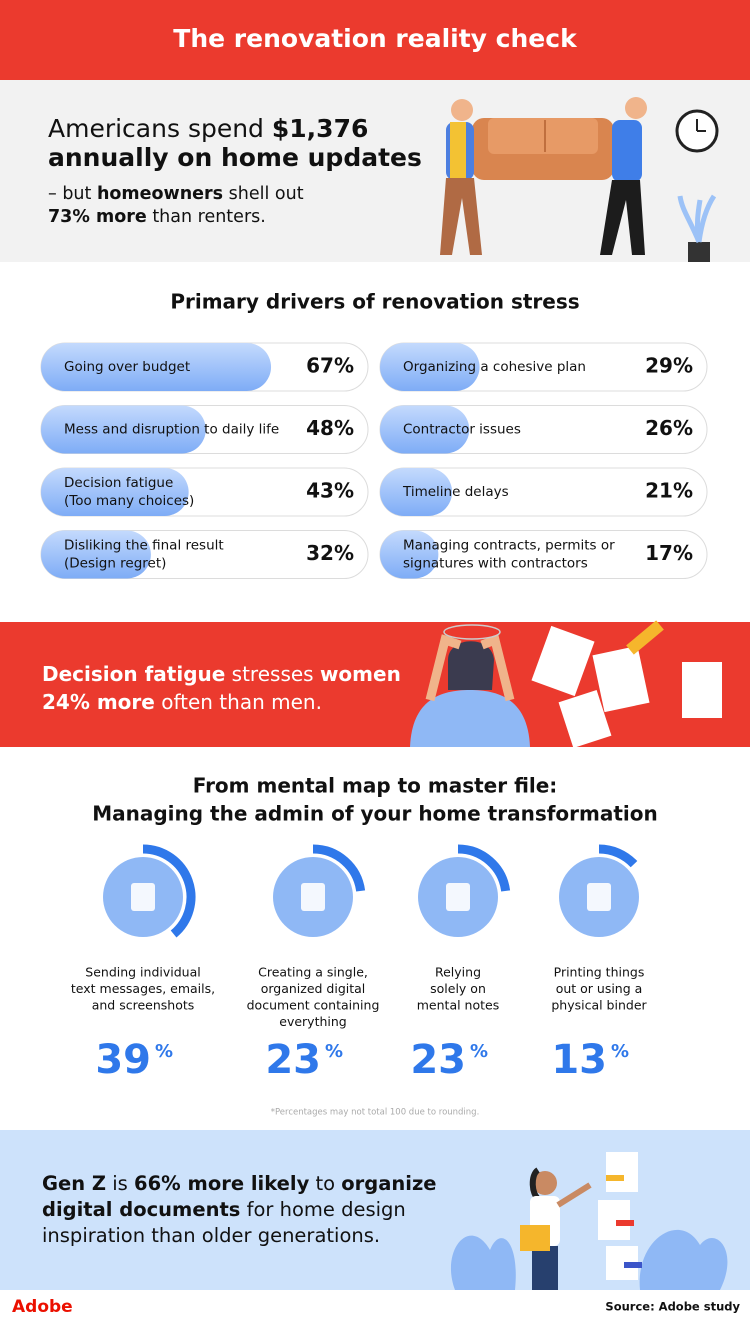  I want to click on item-label: organized digital, so click(313, 988).